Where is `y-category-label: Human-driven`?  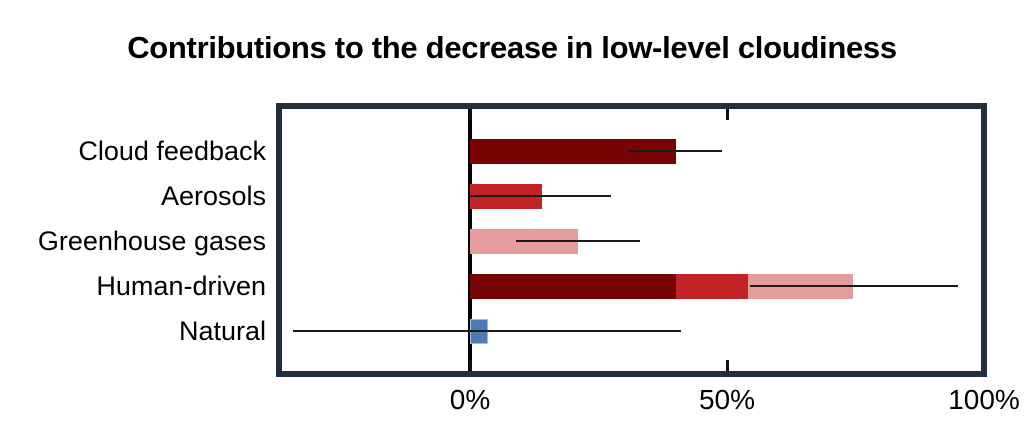 y-category-label: Human-driven is located at coordinates (181, 286).